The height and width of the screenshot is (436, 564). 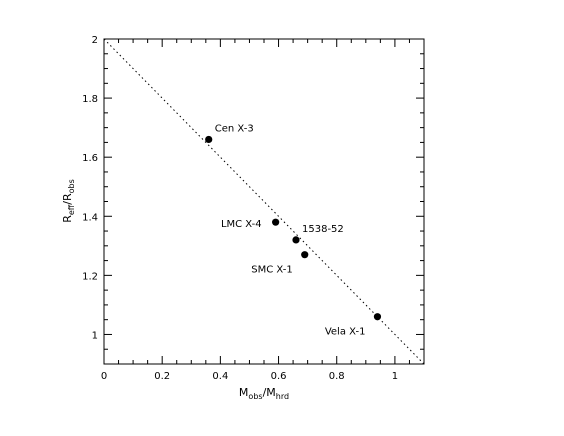 I want to click on y-tick-label: 1.8, so click(x=90, y=99).